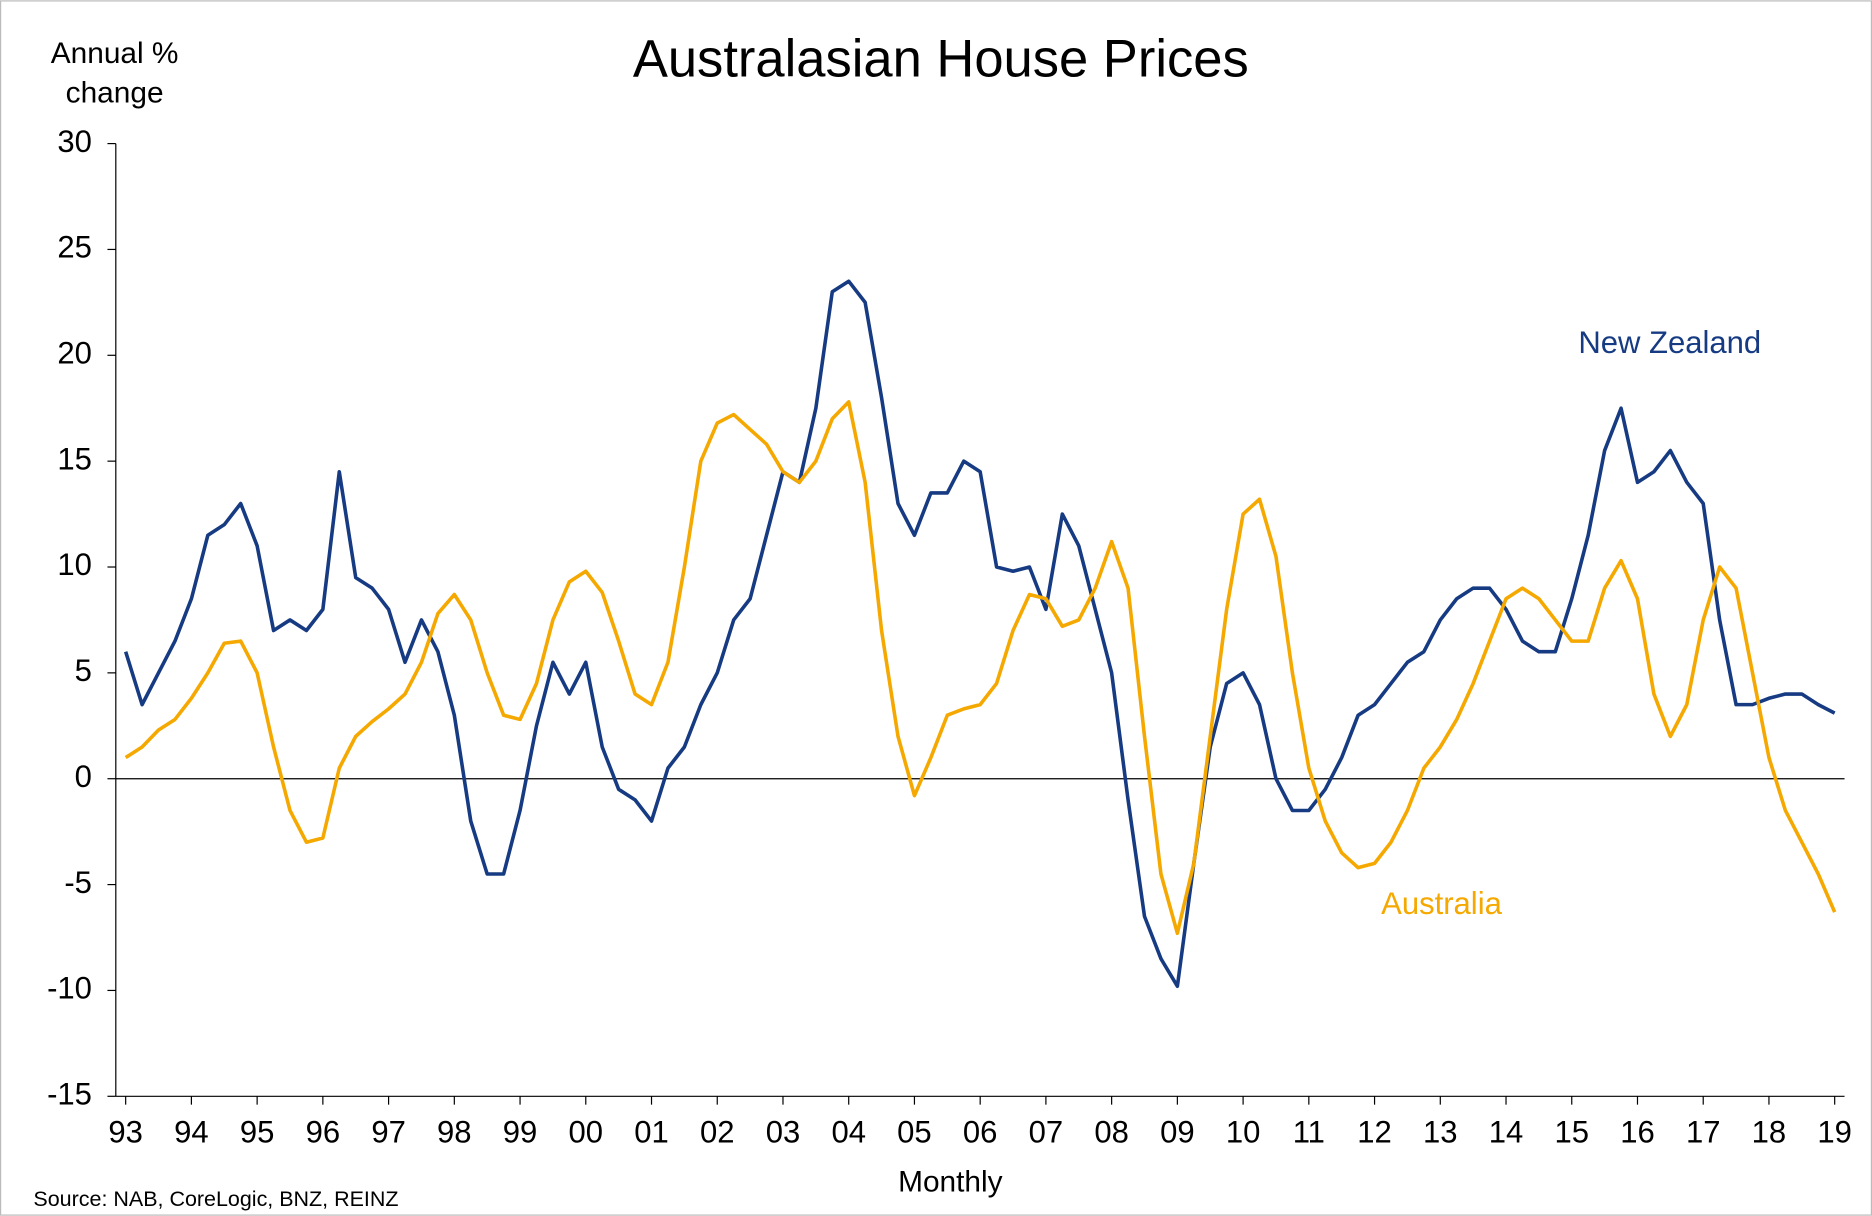  What do you see at coordinates (941, 58) in the screenshot?
I see `chart-title: Australasian House Prices` at bounding box center [941, 58].